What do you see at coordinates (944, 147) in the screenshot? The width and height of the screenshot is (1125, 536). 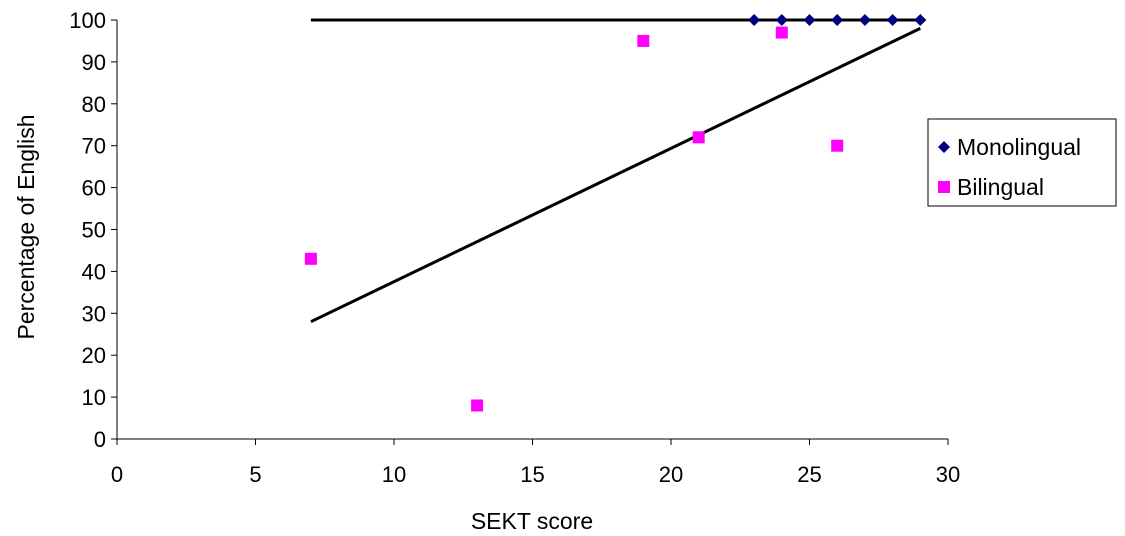 I see `legend-marker-monolingual` at bounding box center [944, 147].